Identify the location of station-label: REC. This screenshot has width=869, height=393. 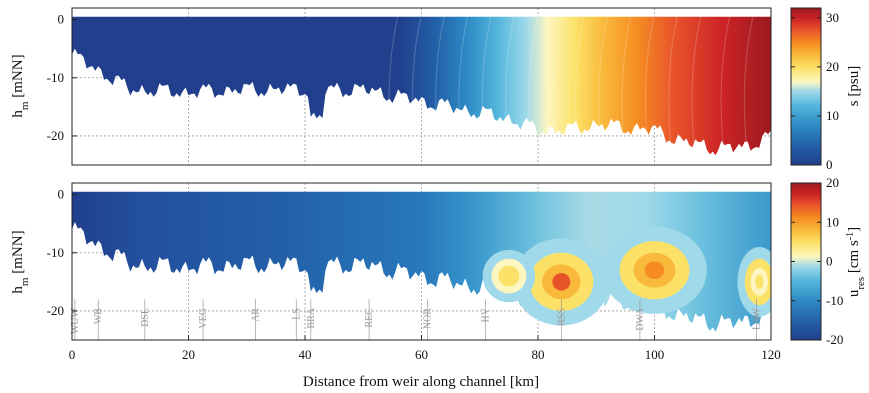
(369, 318).